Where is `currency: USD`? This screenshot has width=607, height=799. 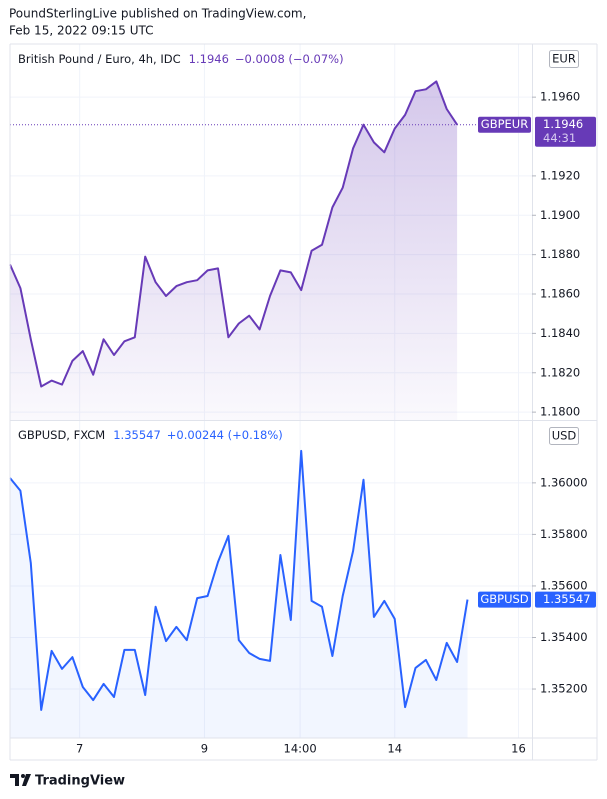
currency: USD is located at coordinates (564, 436).